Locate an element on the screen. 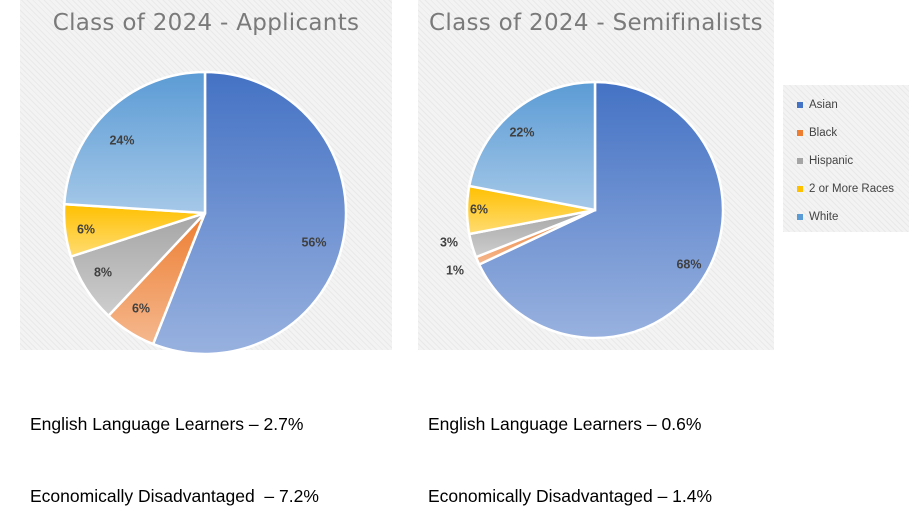 The image size is (922, 532). legend-swatch-black is located at coordinates (800, 133).